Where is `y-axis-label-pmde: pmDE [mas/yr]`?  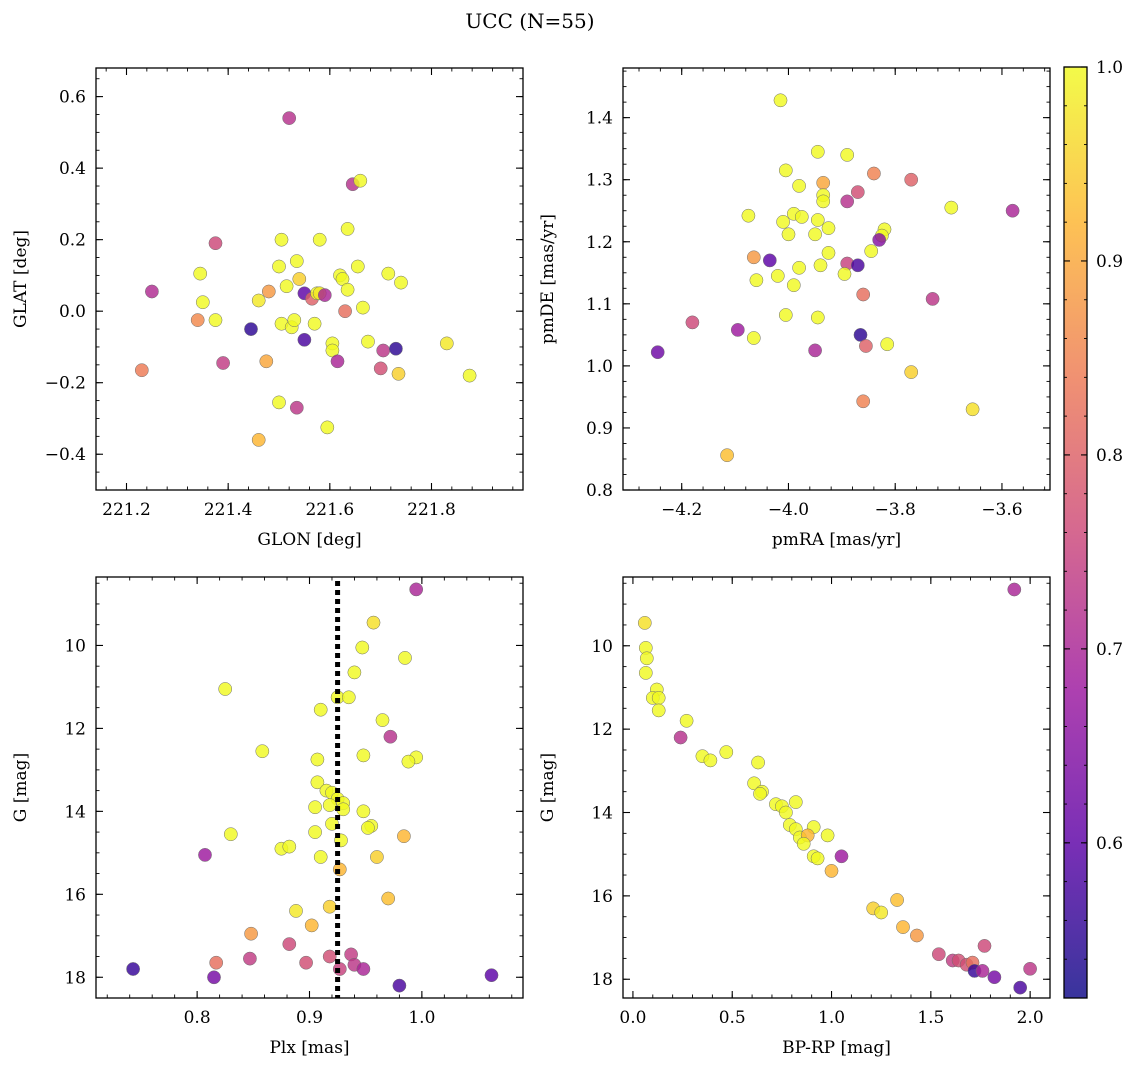 y-axis-label-pmde: pmDE [mas/yr] is located at coordinates (548, 279).